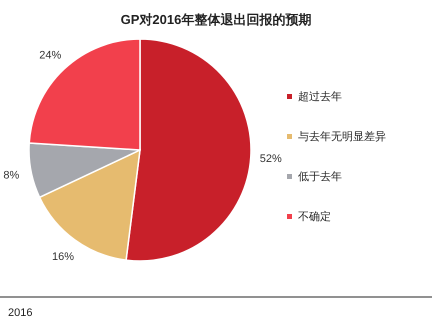 This screenshot has width=432, height=332. Describe the element at coordinates (216, 19) in the screenshot. I see `chart-title: GP对2016年整体退出回报的预期` at that location.